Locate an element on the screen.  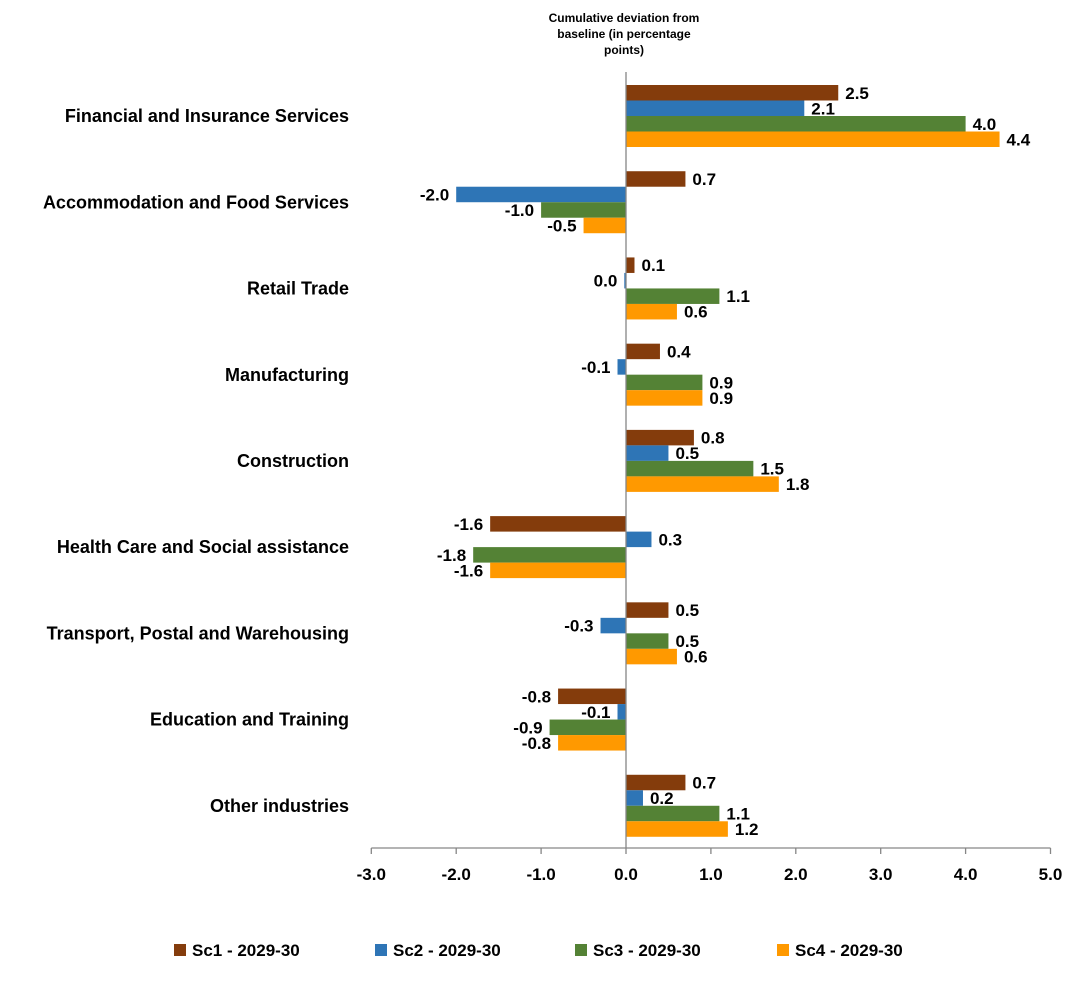
legend-item: Sc1 - 2029-30 is located at coordinates (237, 950).